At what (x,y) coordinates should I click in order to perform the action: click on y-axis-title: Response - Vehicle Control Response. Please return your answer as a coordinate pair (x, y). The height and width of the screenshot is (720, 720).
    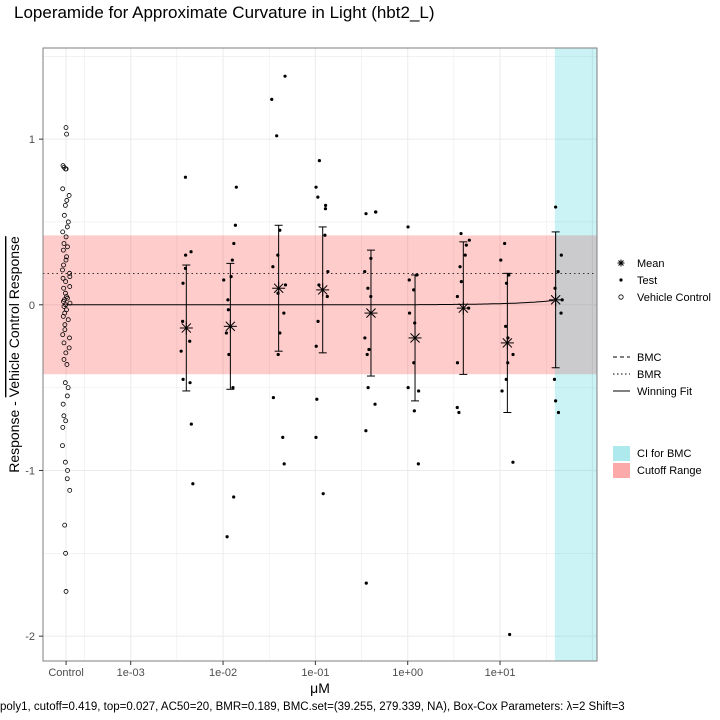
    Looking at the image, I should click on (14, 354).